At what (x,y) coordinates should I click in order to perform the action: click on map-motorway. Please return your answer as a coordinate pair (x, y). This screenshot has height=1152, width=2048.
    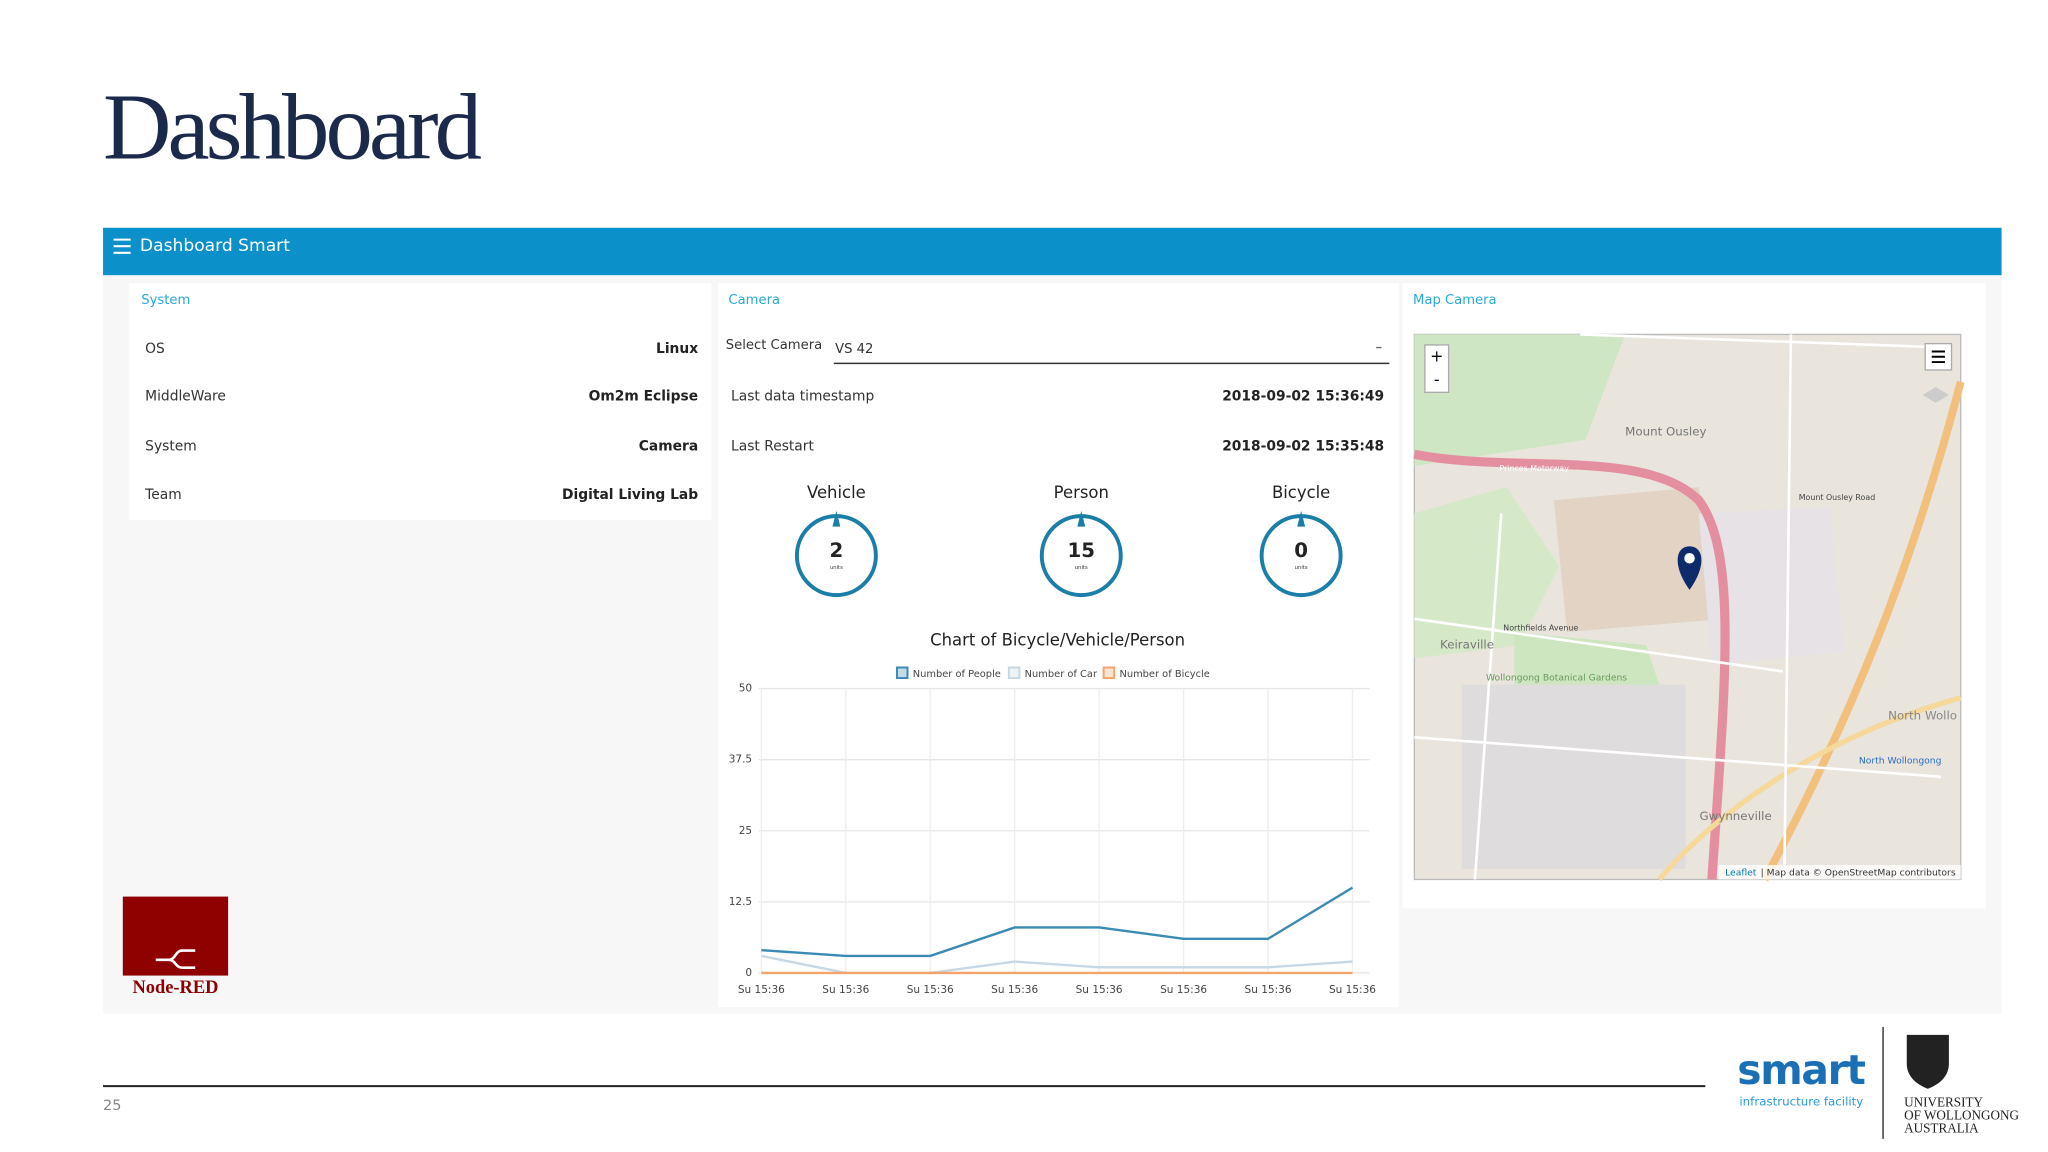
    Looking at the image, I should click on (1571, 664).